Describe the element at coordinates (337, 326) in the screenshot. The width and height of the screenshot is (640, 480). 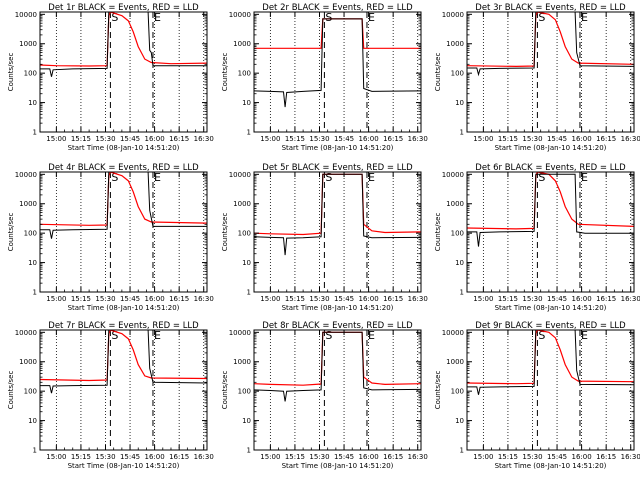
I see `panel-title: Det 8r BLACK = Events, RED = LLD` at that location.